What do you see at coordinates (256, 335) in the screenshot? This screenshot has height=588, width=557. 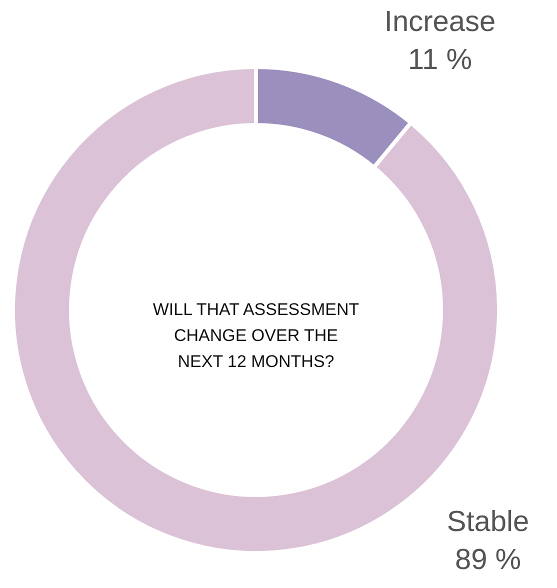 I see `text: WILL THAT ASSESSMENT CHANGE OVER THE NEXT 12 MONTHS?` at bounding box center [256, 335].